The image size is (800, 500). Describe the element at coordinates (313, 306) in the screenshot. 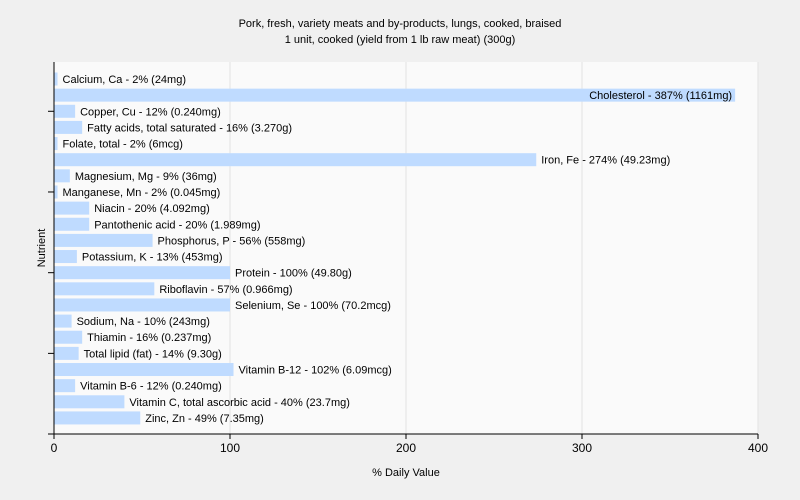

I see `data-label: Selenium, Se - 100% (70.2mcg)` at that location.